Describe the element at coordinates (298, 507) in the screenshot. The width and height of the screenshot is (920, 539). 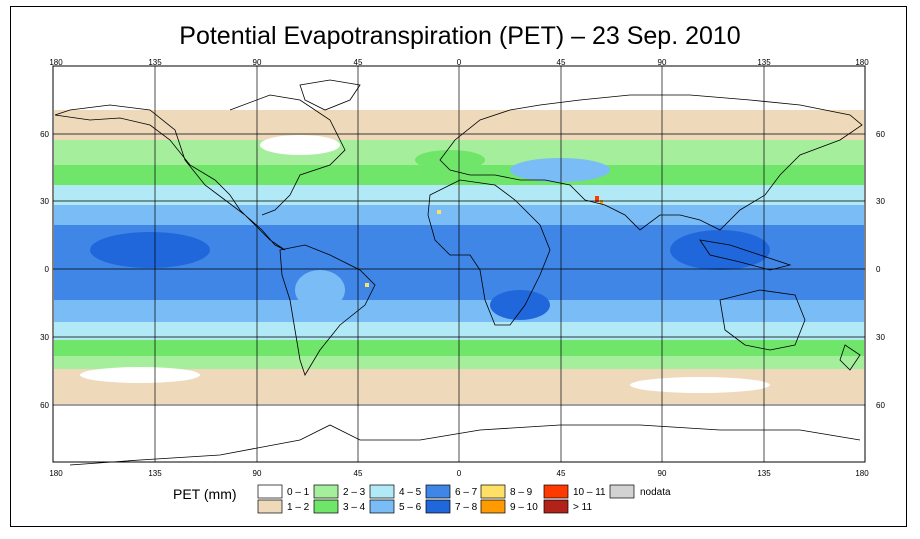
I see `legend-label: 1 – 2` at that location.